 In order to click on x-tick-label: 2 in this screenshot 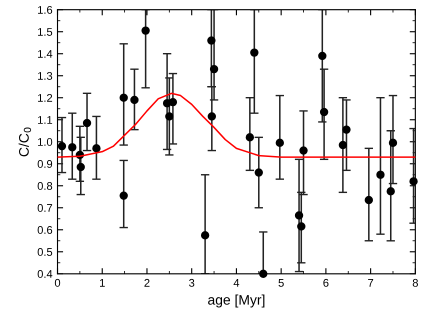, I will do `click(147, 282)`.